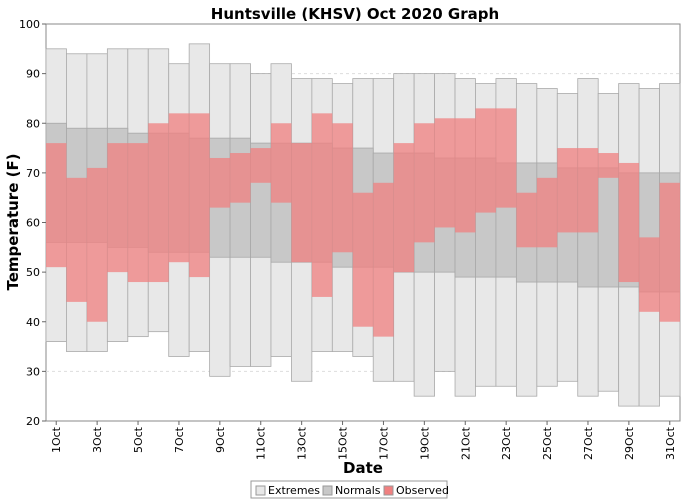 The image size is (700, 500). What do you see at coordinates (358, 490) in the screenshot?
I see `legend-label-normals: Normals` at bounding box center [358, 490].